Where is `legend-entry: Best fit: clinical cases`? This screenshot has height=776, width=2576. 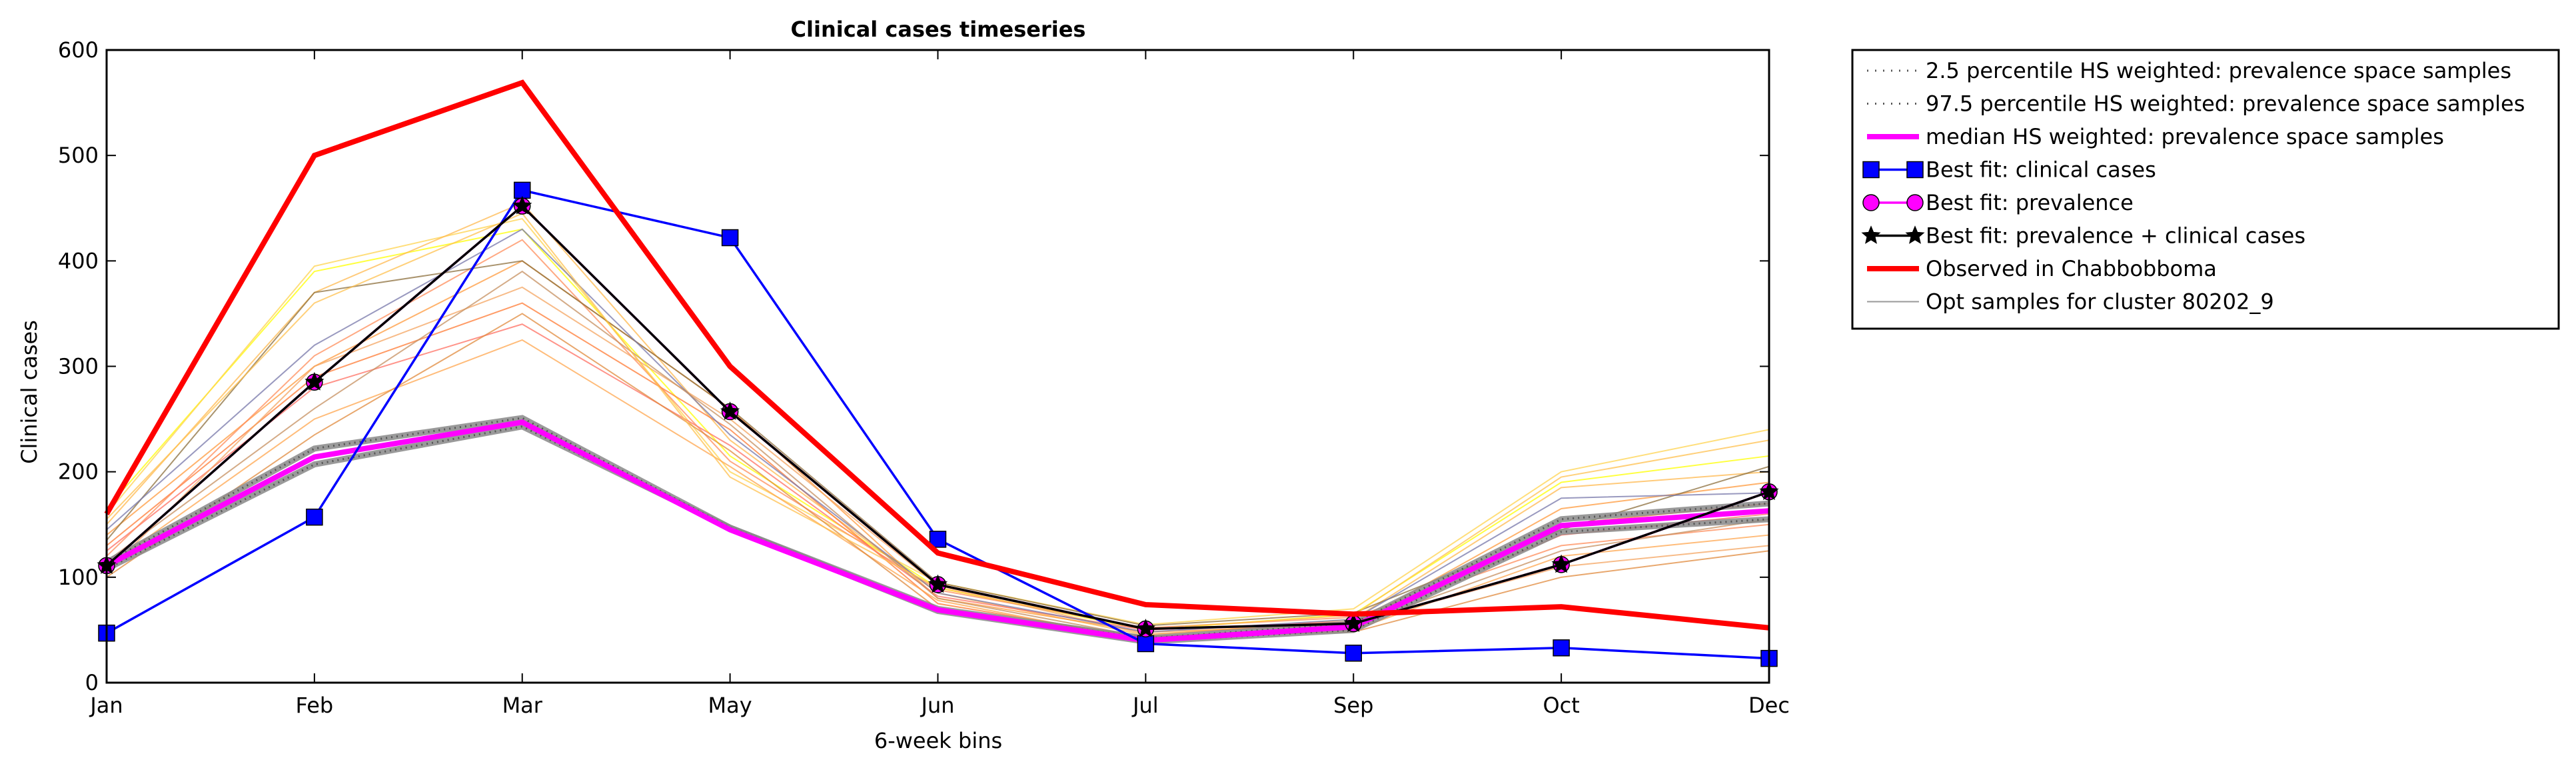 legend-entry: Best fit: clinical cases is located at coordinates (2009, 170).